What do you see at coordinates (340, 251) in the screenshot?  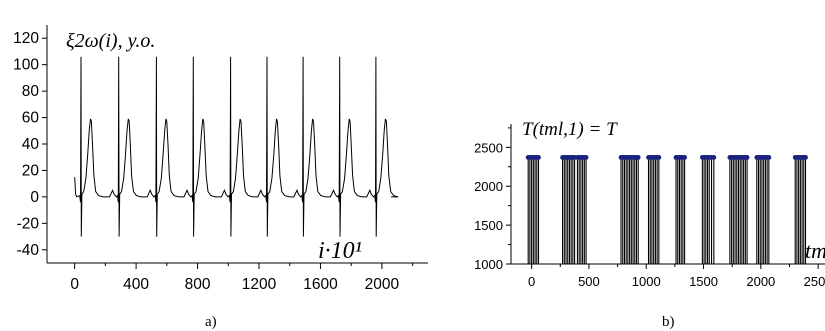 I see `panel-a-x-label: i·10¹` at bounding box center [340, 251].